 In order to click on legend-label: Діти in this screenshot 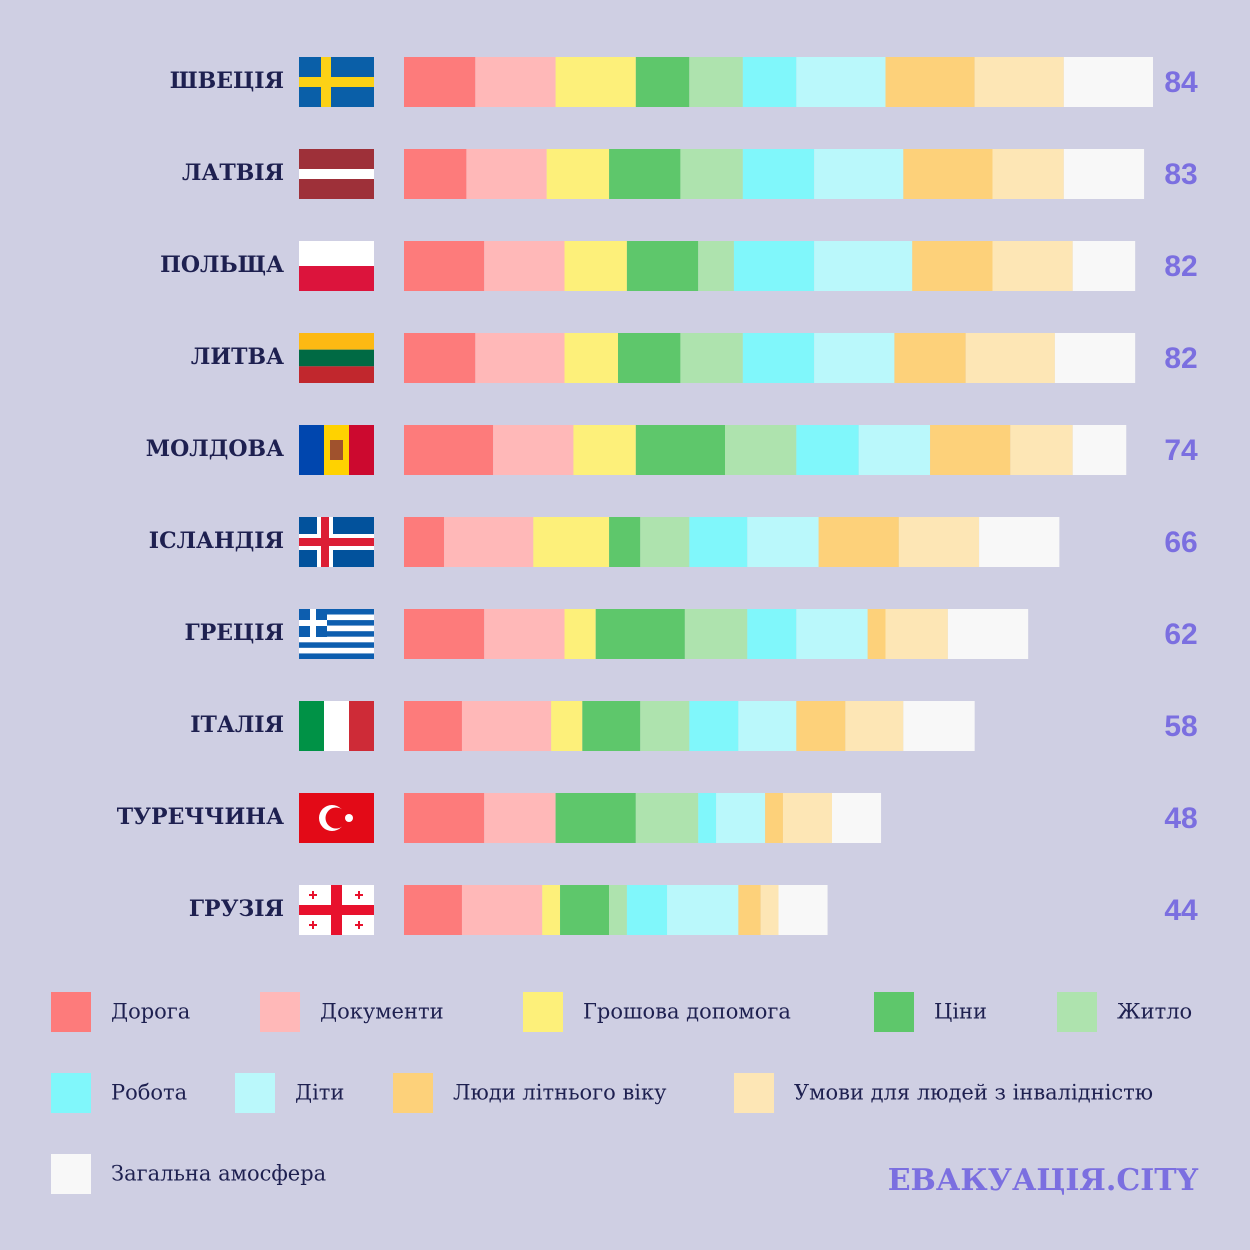, I will do `click(319, 1093)`.